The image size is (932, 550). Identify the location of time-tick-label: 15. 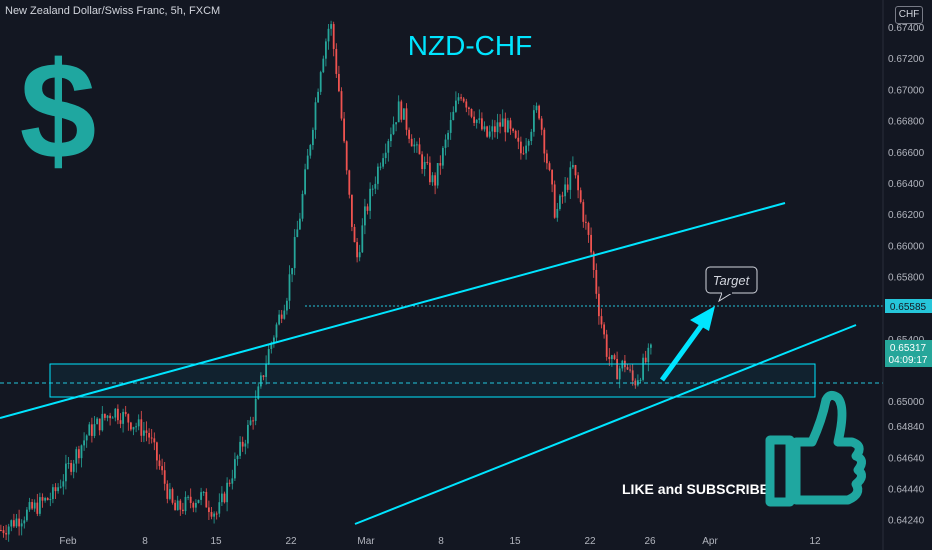
(515, 541).